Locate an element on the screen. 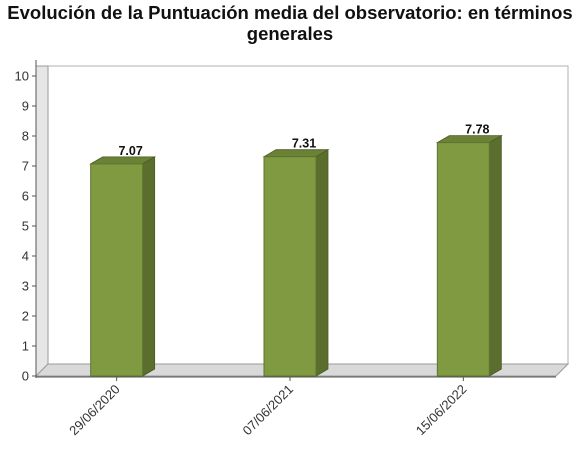  data-label: 7.78 is located at coordinates (477, 130).